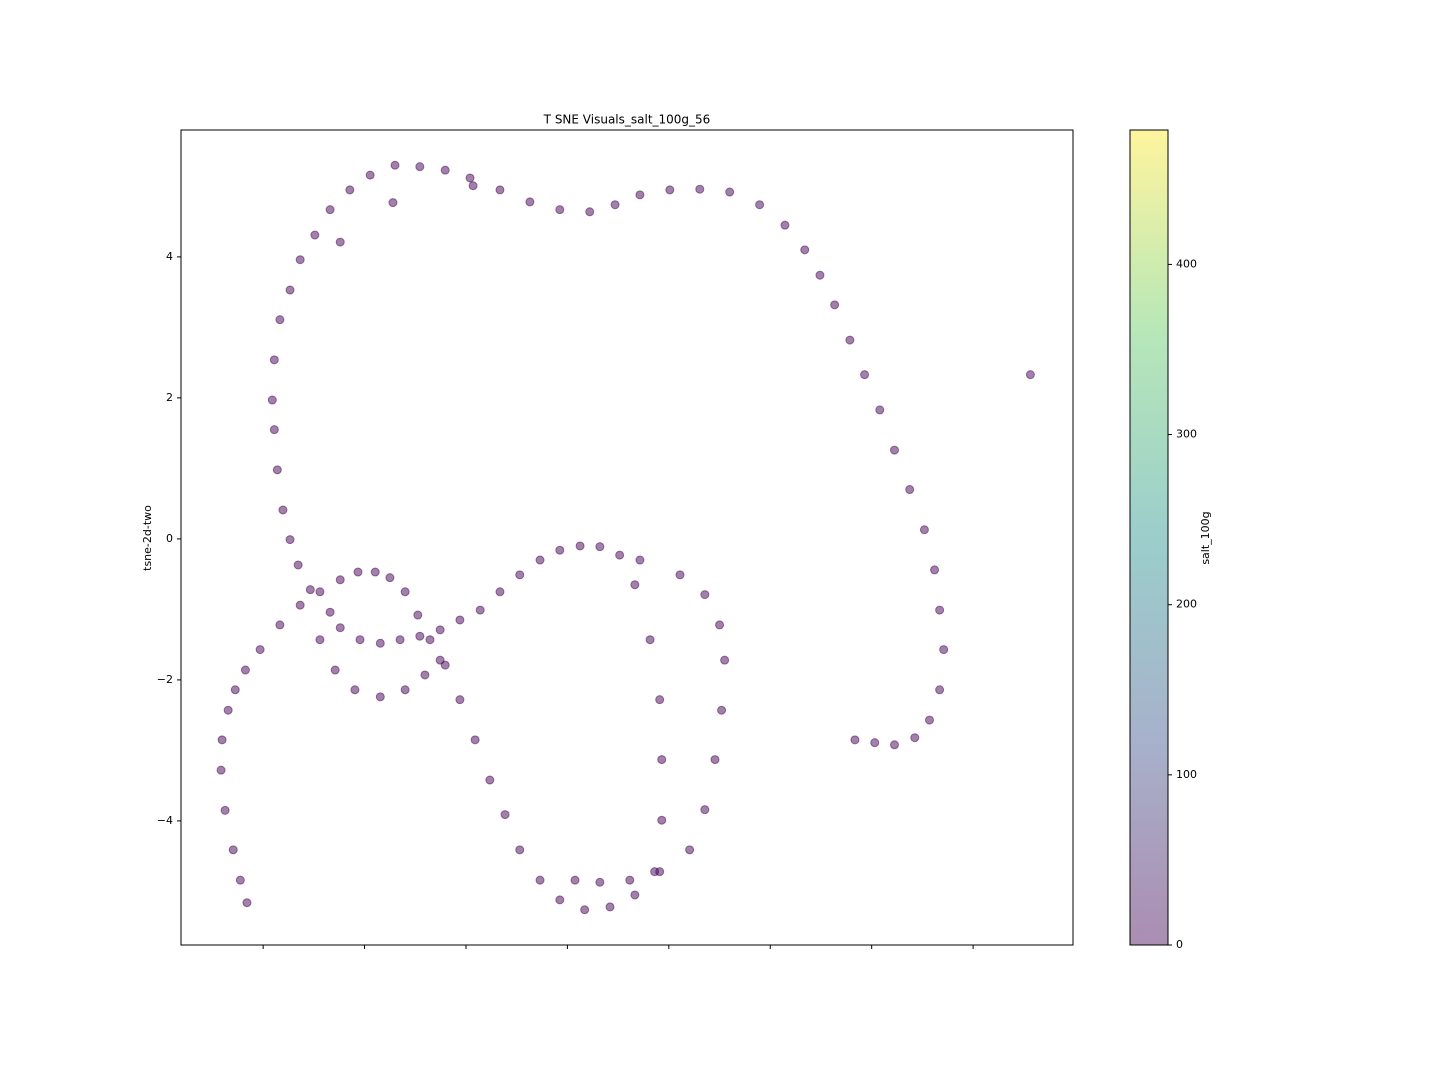  What do you see at coordinates (169, 256) in the screenshot?
I see `y-tick-label: 4` at bounding box center [169, 256].